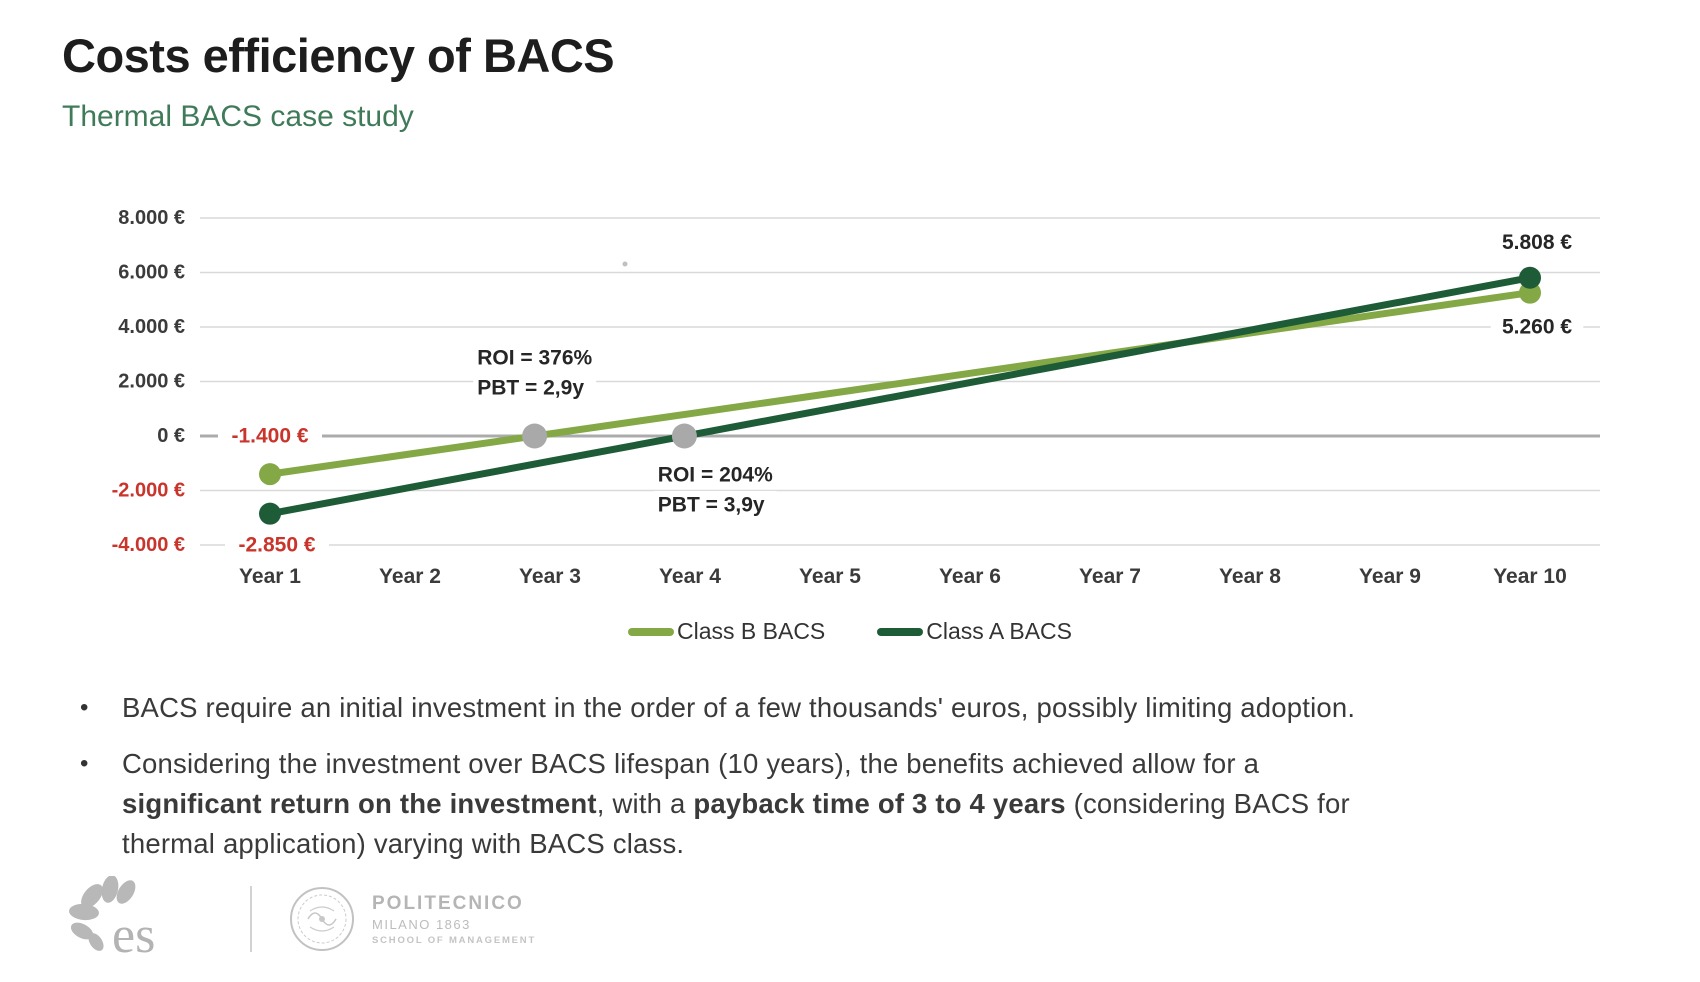  What do you see at coordinates (970, 576) in the screenshot?
I see `x-tick-label: Year 6` at bounding box center [970, 576].